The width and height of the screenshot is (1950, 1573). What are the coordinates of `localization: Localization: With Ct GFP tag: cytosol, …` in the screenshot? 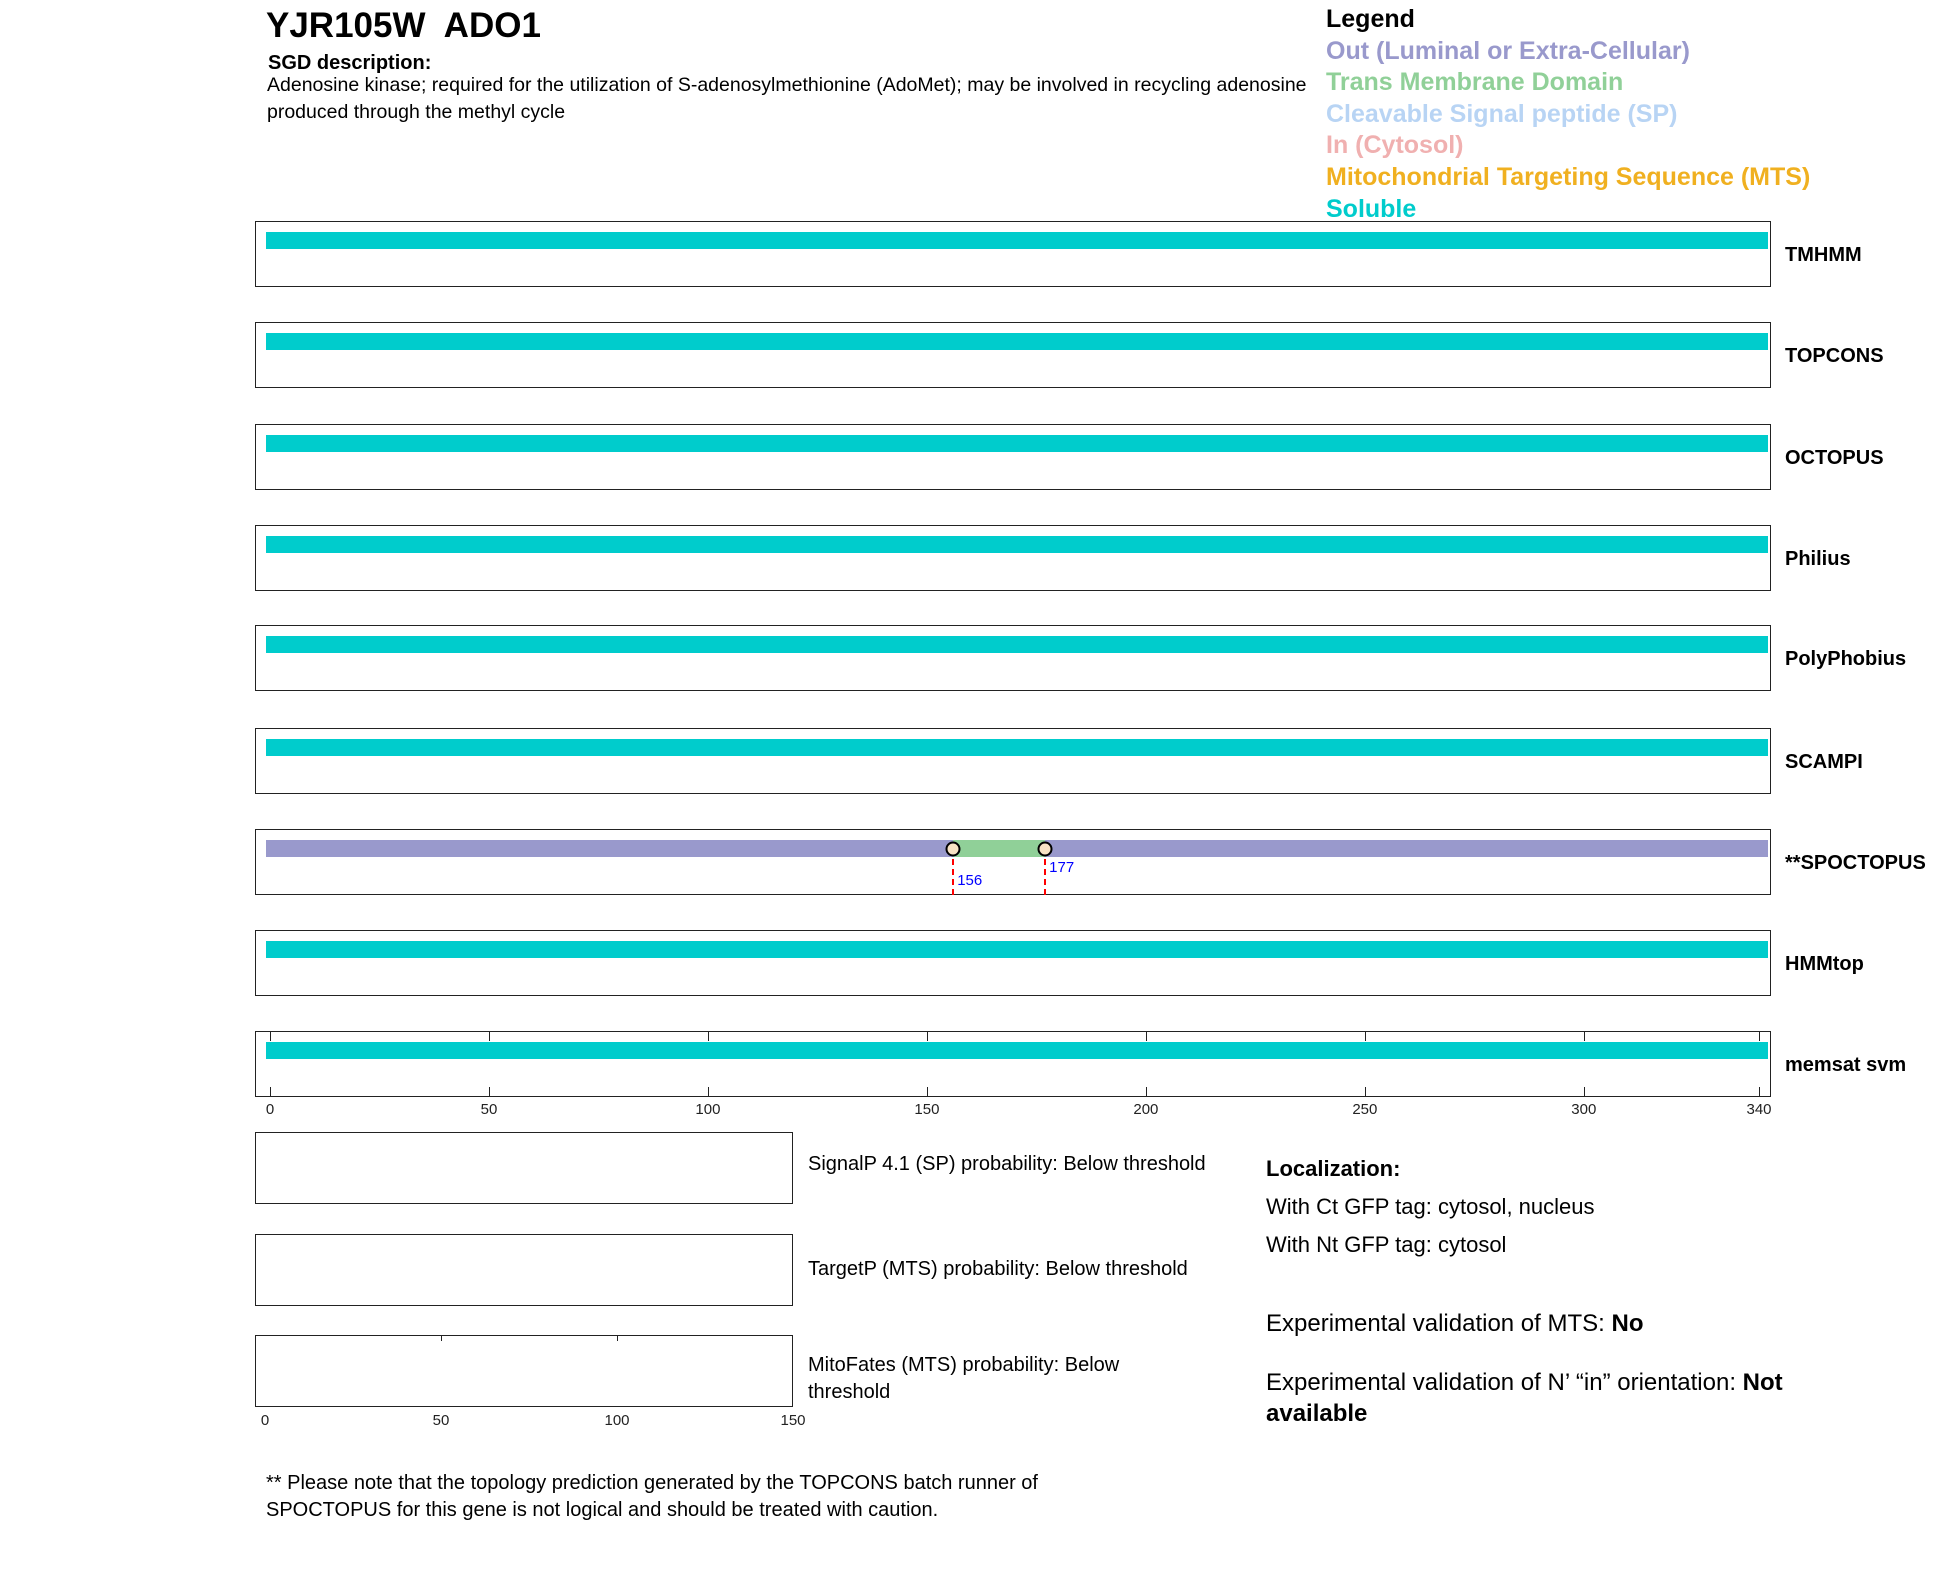 It's located at (1430, 1207).